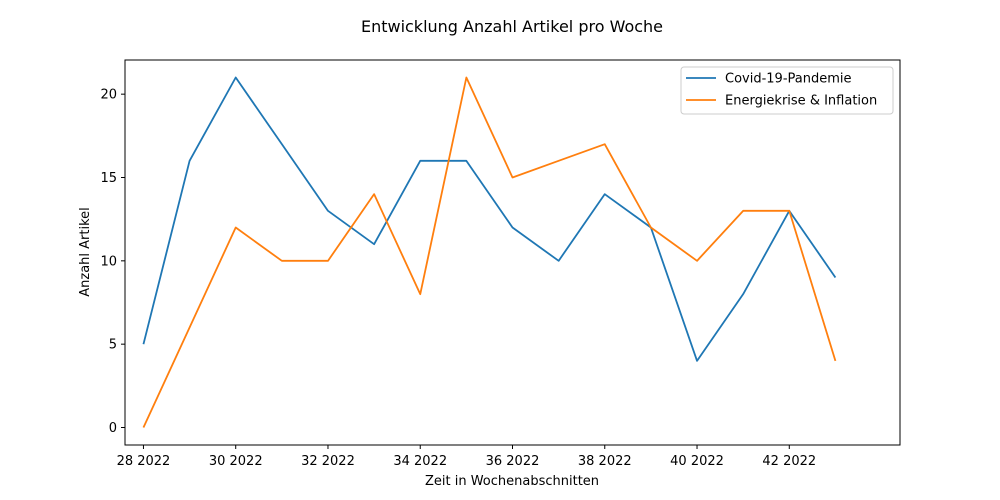  What do you see at coordinates (420, 461) in the screenshot?
I see `x-tick-label: 34 2022` at bounding box center [420, 461].